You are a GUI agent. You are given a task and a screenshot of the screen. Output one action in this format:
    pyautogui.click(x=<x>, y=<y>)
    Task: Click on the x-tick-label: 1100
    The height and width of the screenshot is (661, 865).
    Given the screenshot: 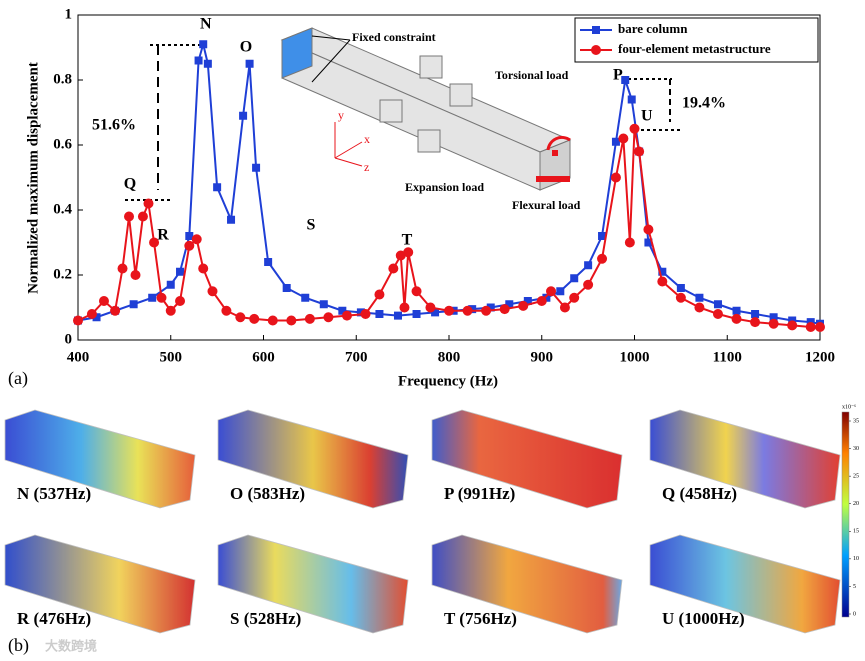 What is the action you would take?
    pyautogui.click(x=727, y=357)
    